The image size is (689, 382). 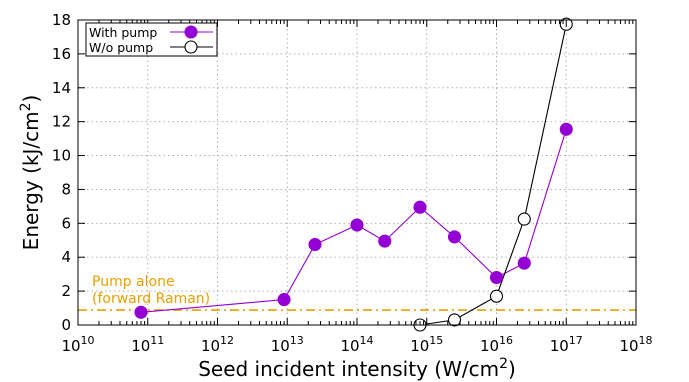 I want to click on y-tick-label: 4, so click(x=66, y=257).